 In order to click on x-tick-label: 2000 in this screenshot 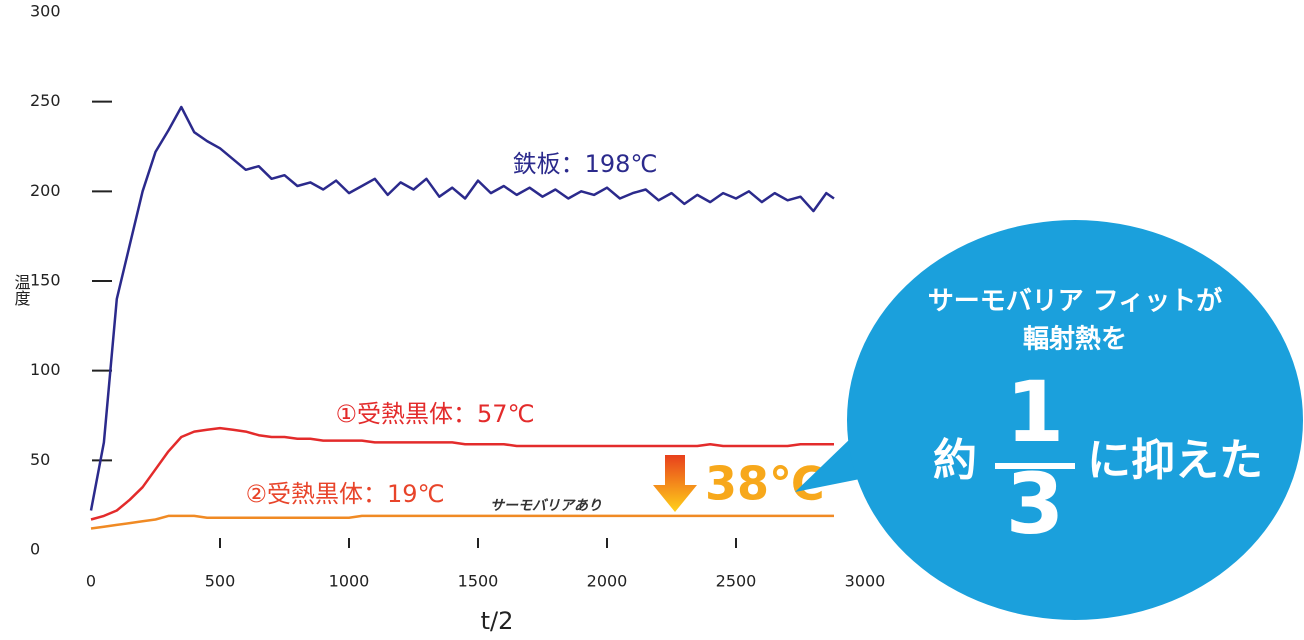, I will do `click(607, 581)`.